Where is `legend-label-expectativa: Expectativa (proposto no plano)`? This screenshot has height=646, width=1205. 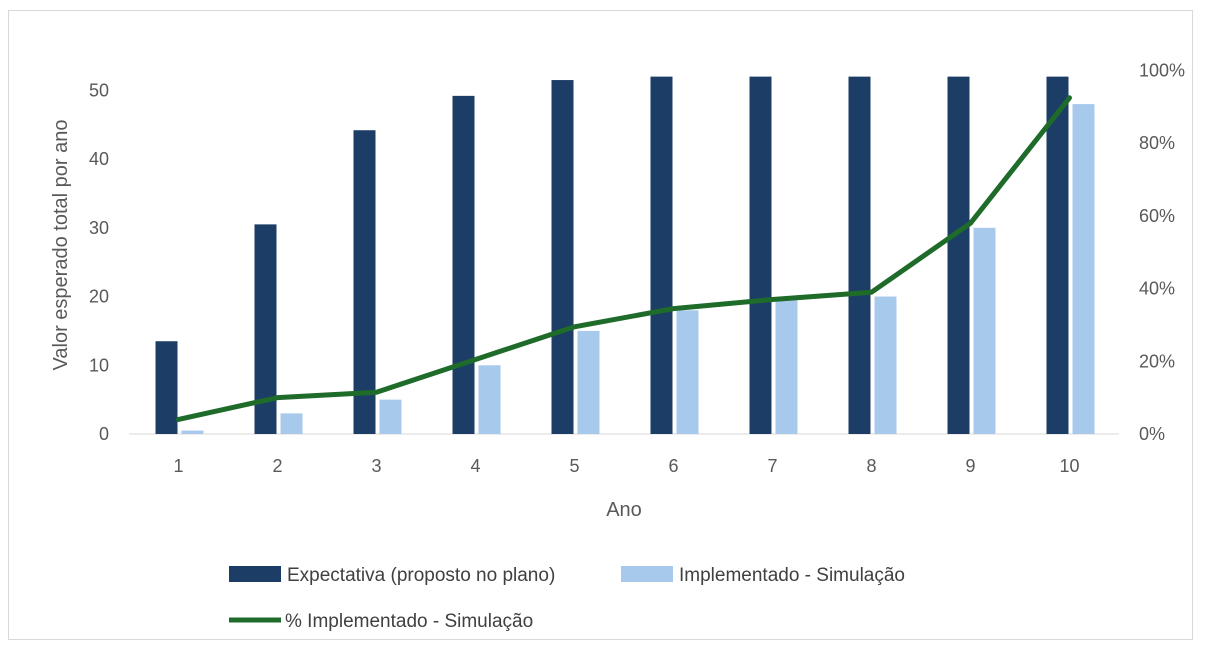
legend-label-expectativa: Expectativa (proposto no plano) is located at coordinates (421, 575).